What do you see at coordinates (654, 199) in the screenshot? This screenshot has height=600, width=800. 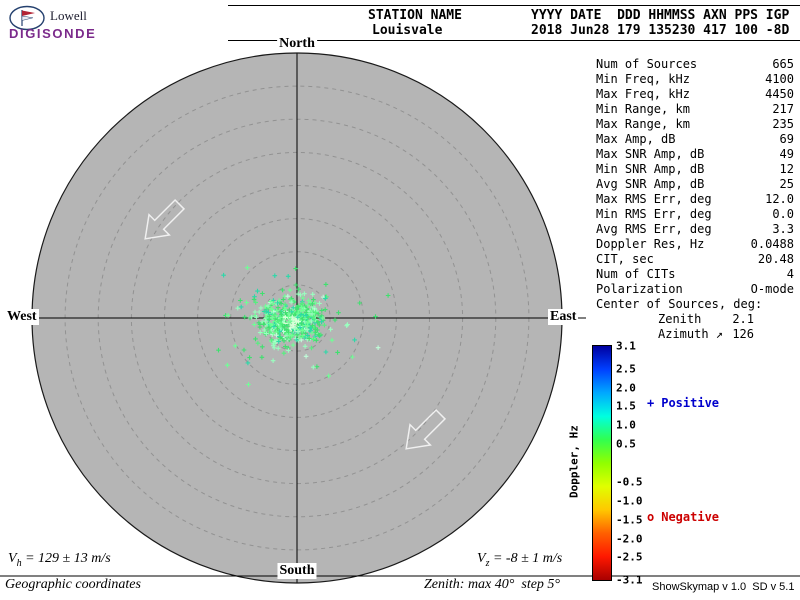 I see `stat-label: Max RMS Err, deg` at bounding box center [654, 199].